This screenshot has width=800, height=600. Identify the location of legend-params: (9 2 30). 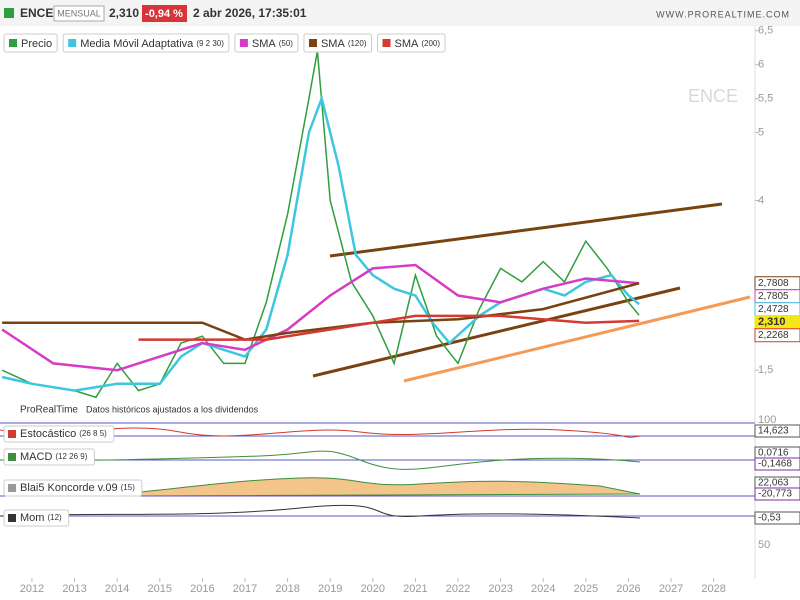
(210, 43).